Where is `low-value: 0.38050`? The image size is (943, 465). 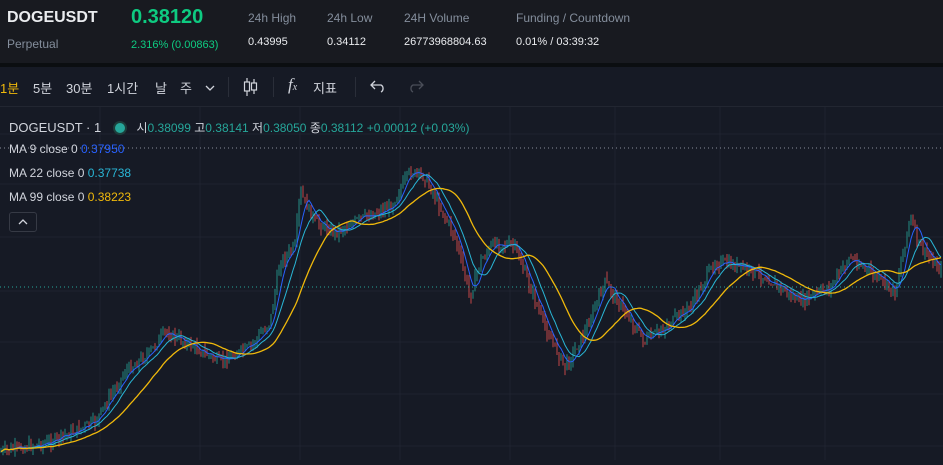
low-value: 0.38050 is located at coordinates (285, 128).